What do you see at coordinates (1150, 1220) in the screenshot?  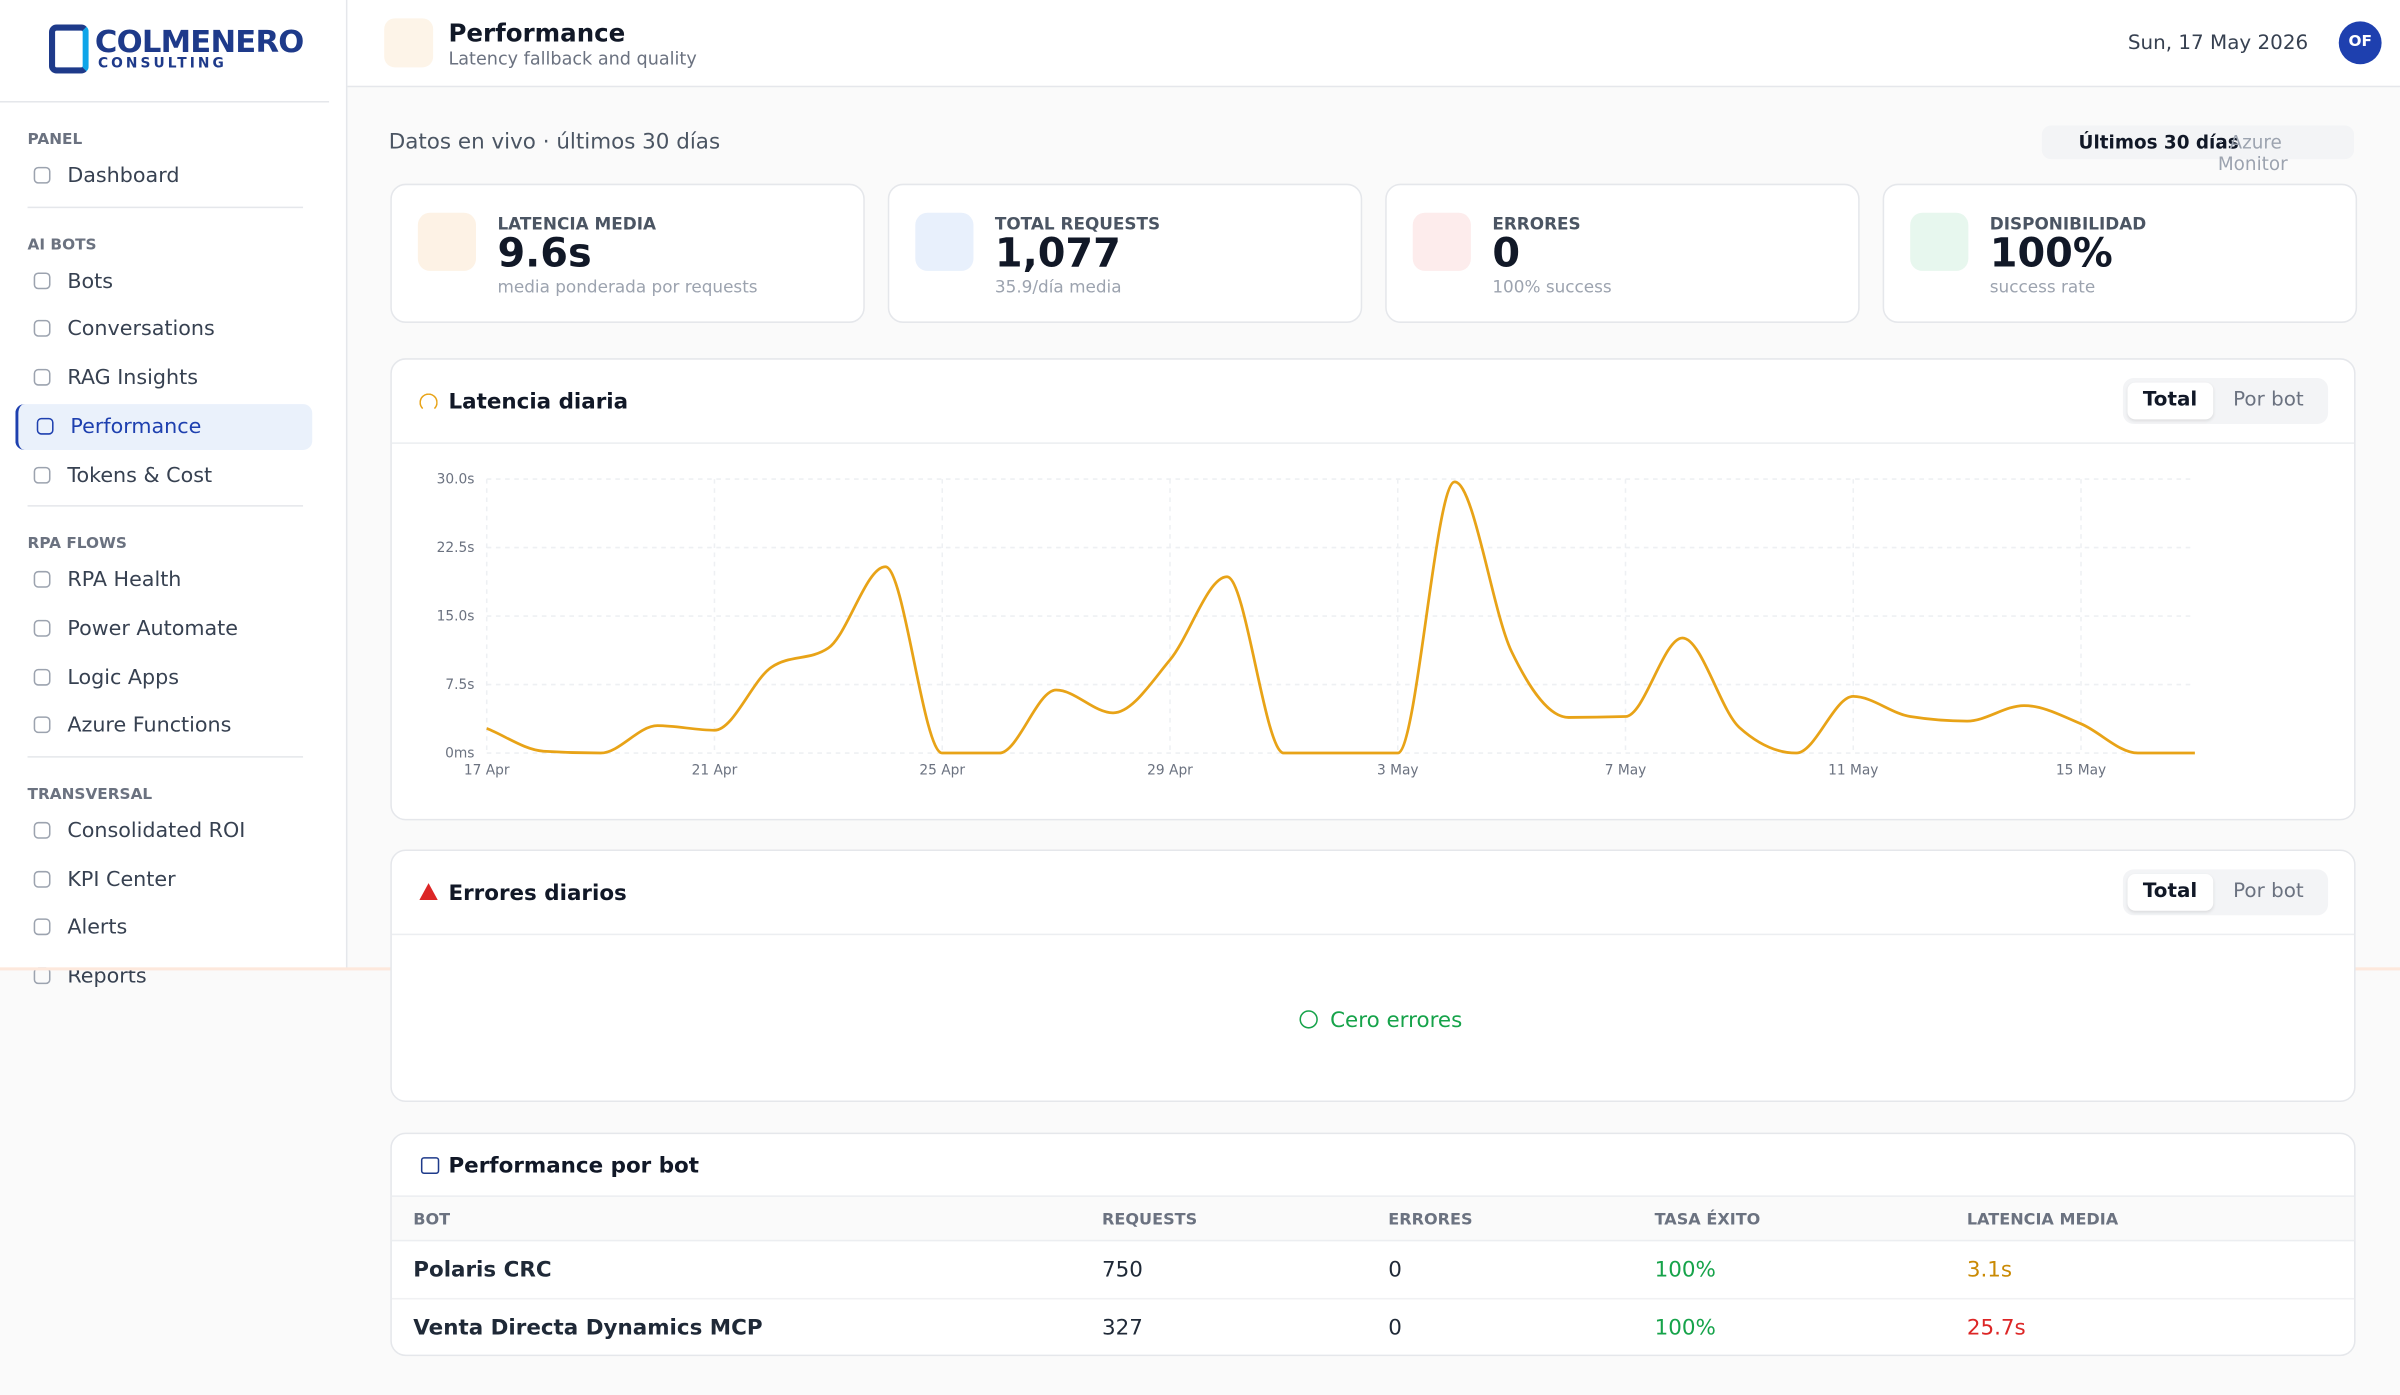 I see `column-header: REQUESTS` at bounding box center [1150, 1220].